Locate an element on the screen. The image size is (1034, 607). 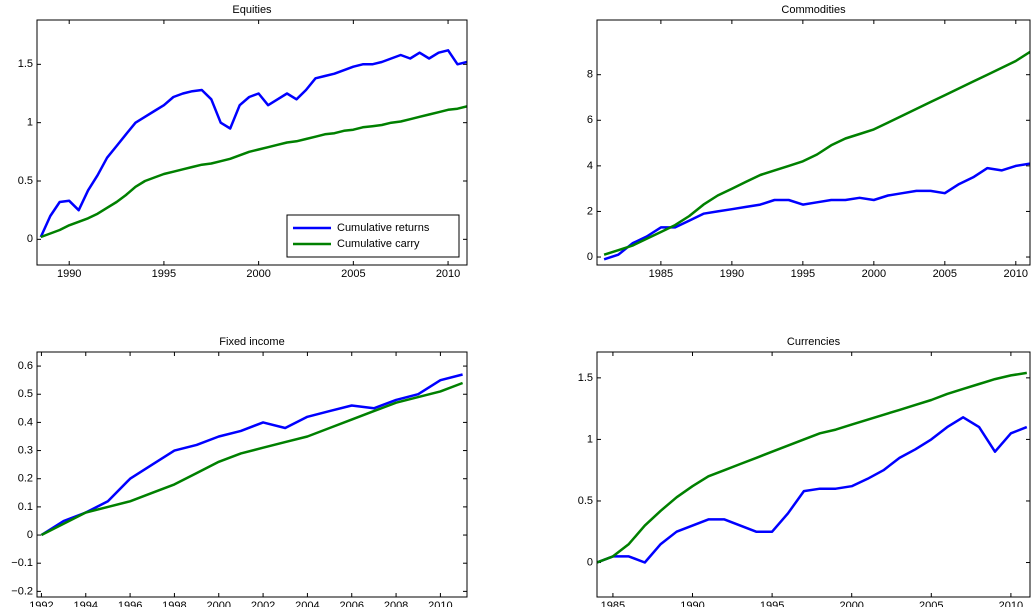
x-tick-label: 1998 is located at coordinates (174, 603).